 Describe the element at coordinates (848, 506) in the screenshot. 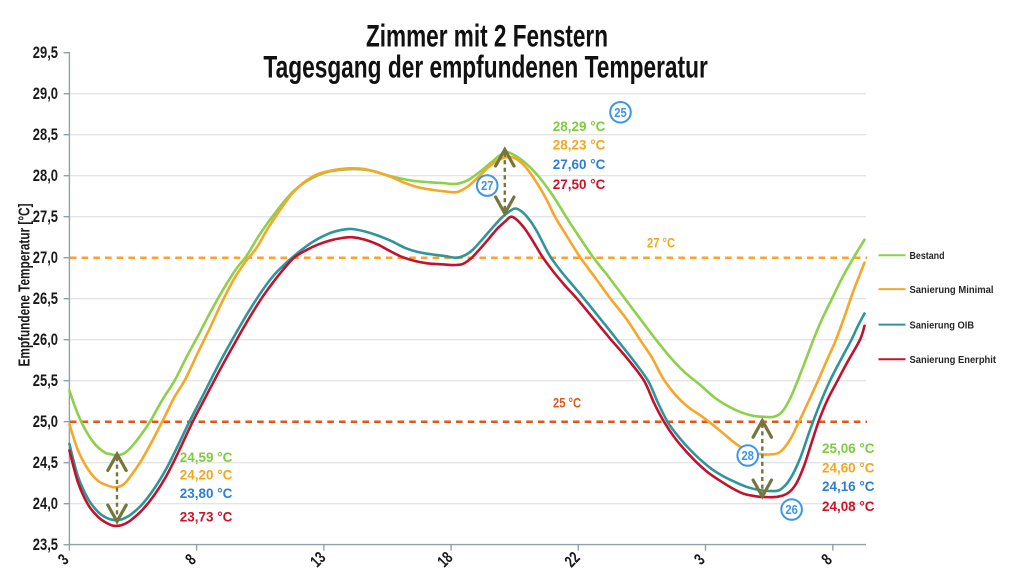

I see `svg-text: 24,08 °C` at that location.